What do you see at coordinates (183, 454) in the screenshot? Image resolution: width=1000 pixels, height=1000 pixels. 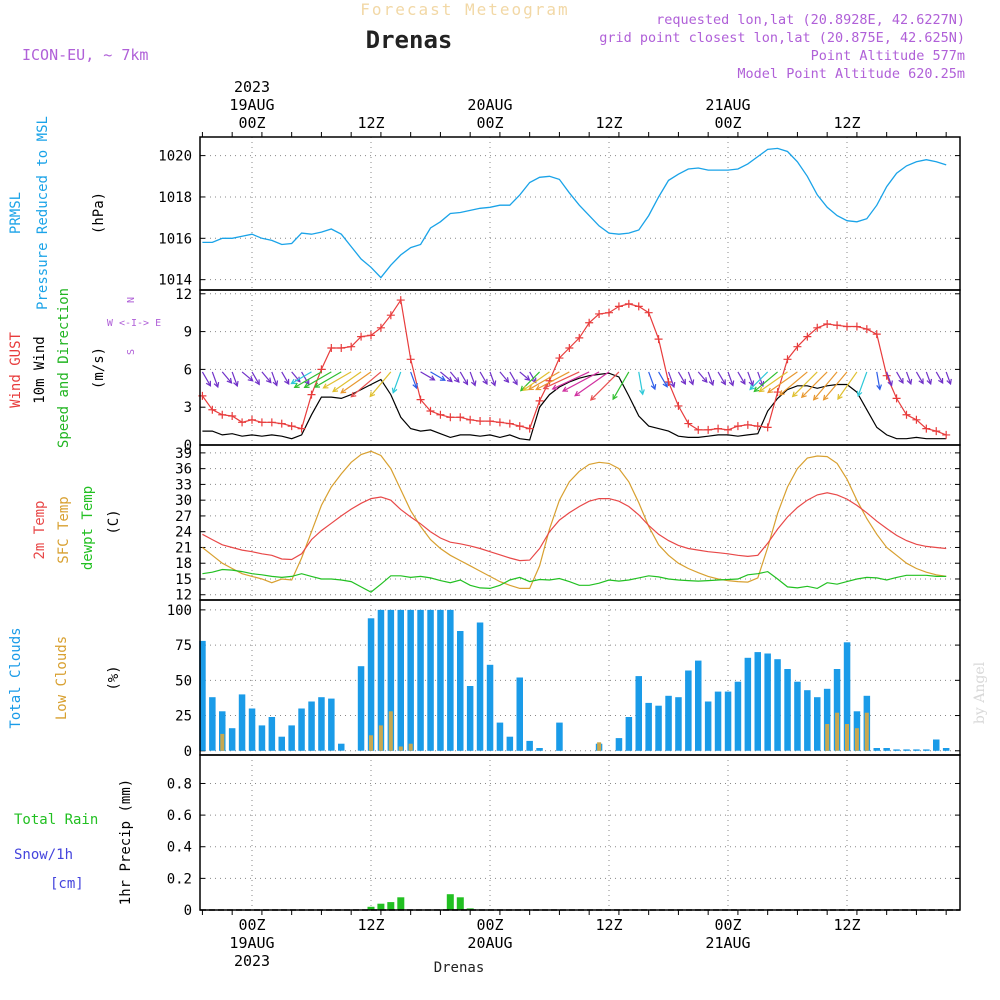 I see `y-tick-label: 39` at bounding box center [183, 454].